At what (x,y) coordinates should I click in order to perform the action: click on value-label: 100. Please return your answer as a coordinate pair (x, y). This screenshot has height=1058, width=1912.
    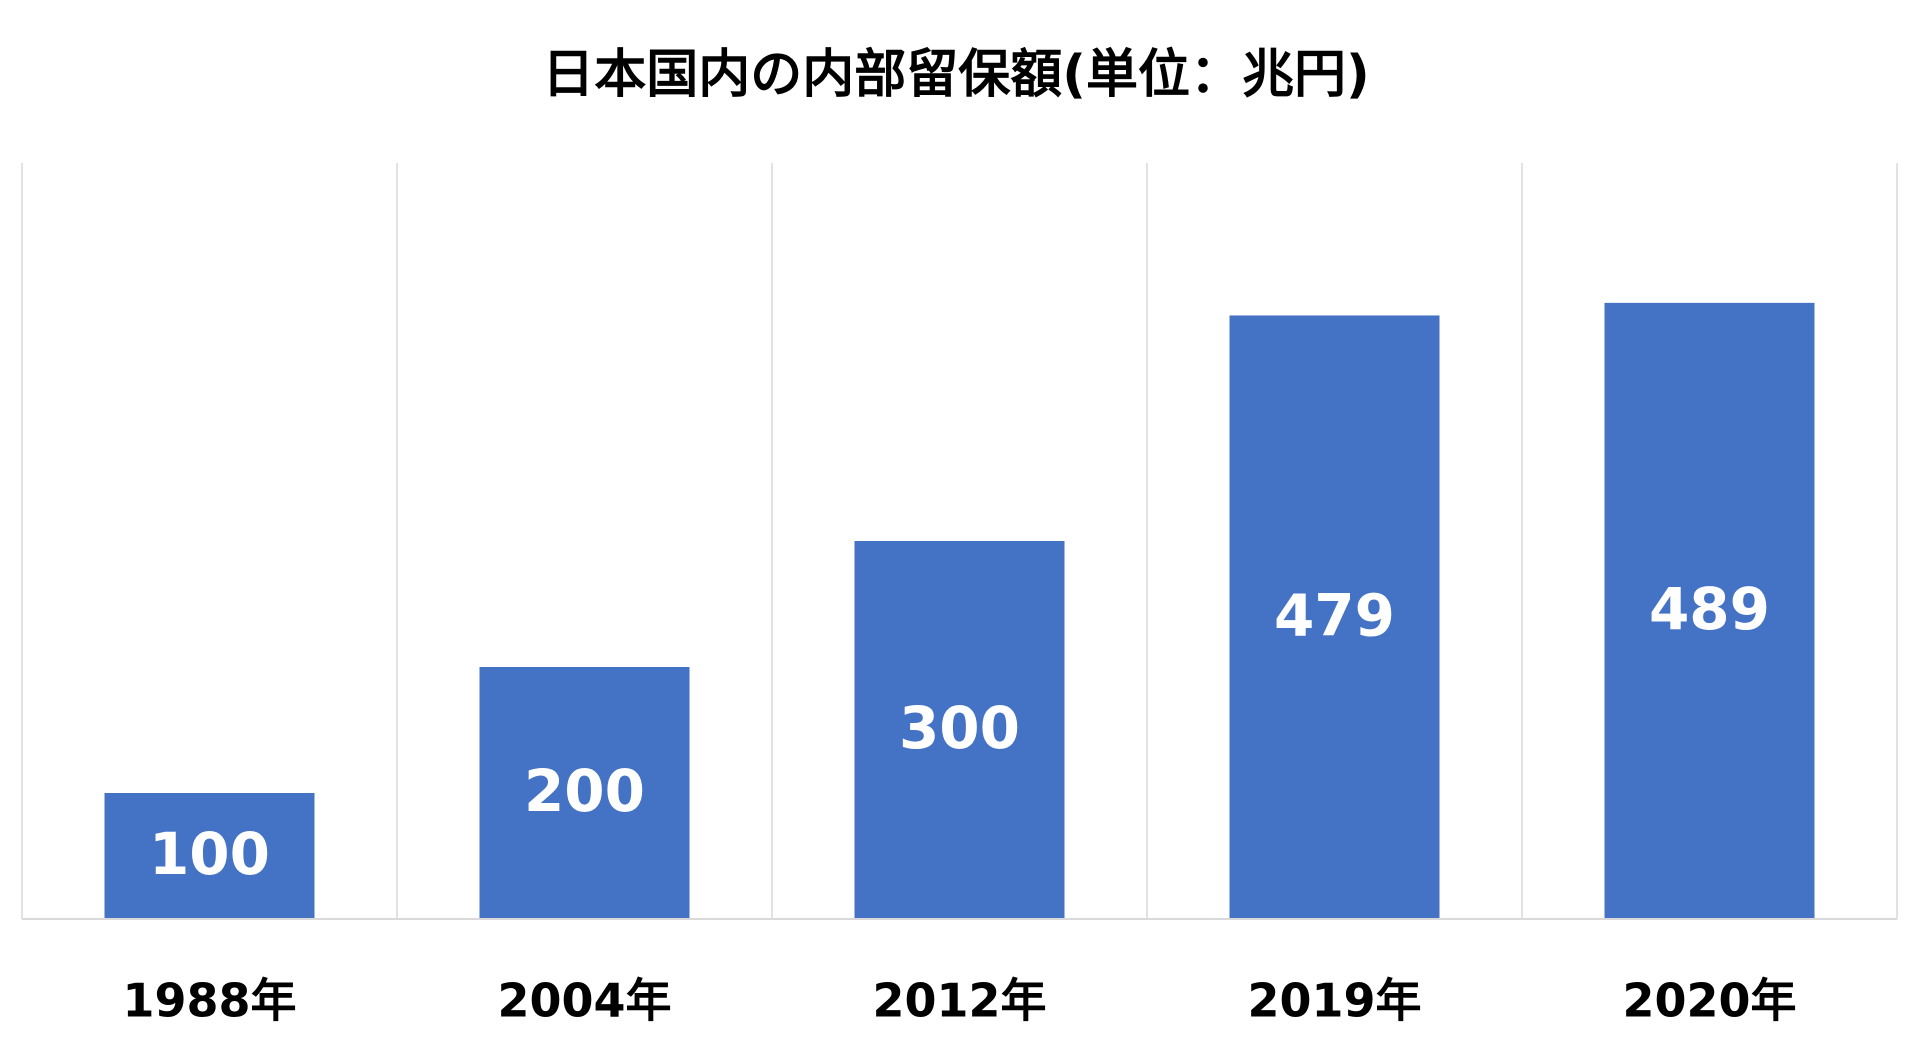
    Looking at the image, I should click on (209, 854).